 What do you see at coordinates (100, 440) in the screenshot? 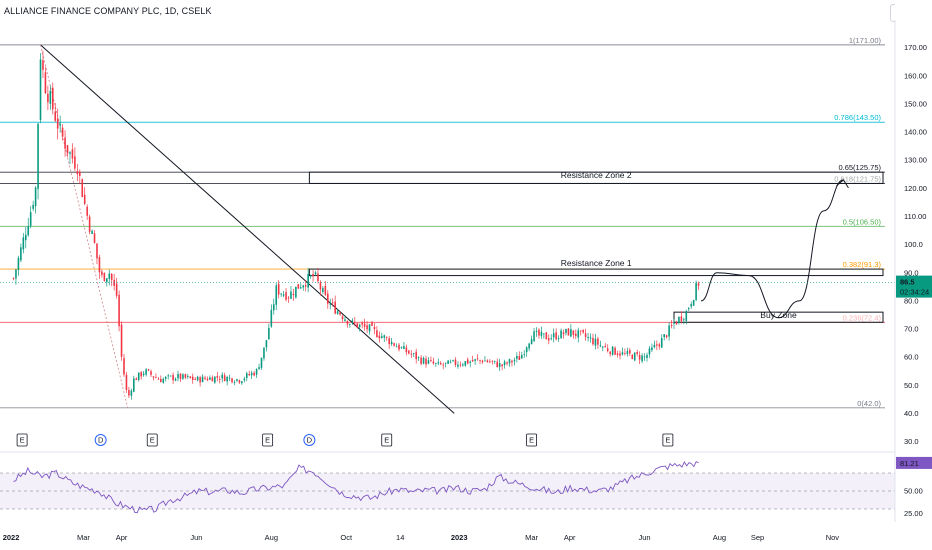
I see `dividend-marker` at bounding box center [100, 440].